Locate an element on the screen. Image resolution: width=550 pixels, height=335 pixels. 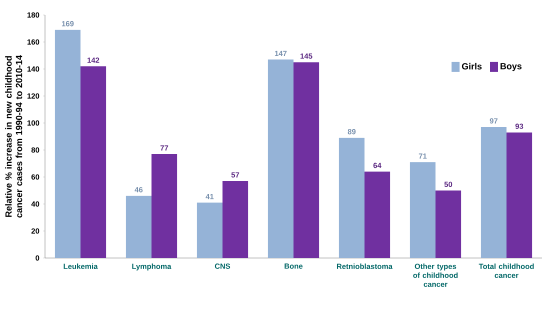
legend-label: Boys is located at coordinates (511, 67).